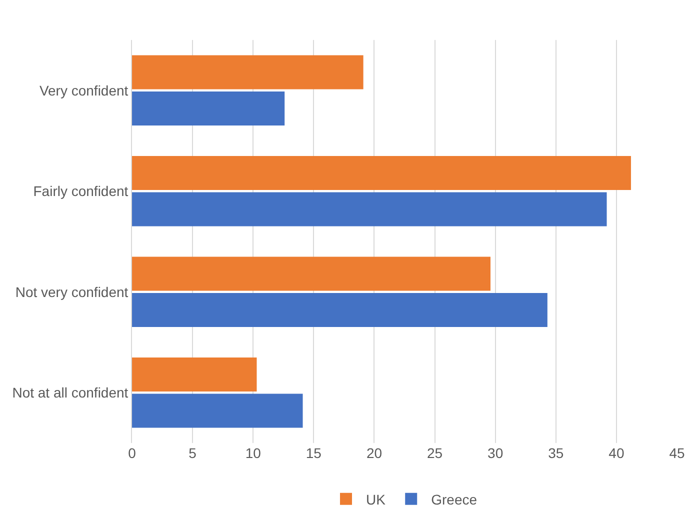 This screenshot has width=699, height=527. What do you see at coordinates (253, 453) in the screenshot?
I see `x-tick-label: 10` at bounding box center [253, 453].